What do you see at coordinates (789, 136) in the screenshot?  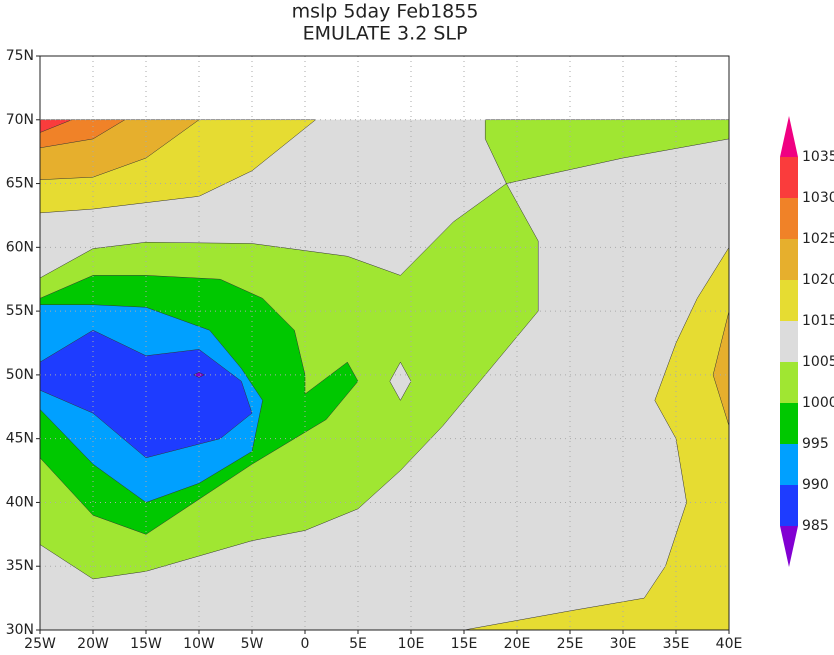 I see `colorbar-over` at bounding box center [789, 136].